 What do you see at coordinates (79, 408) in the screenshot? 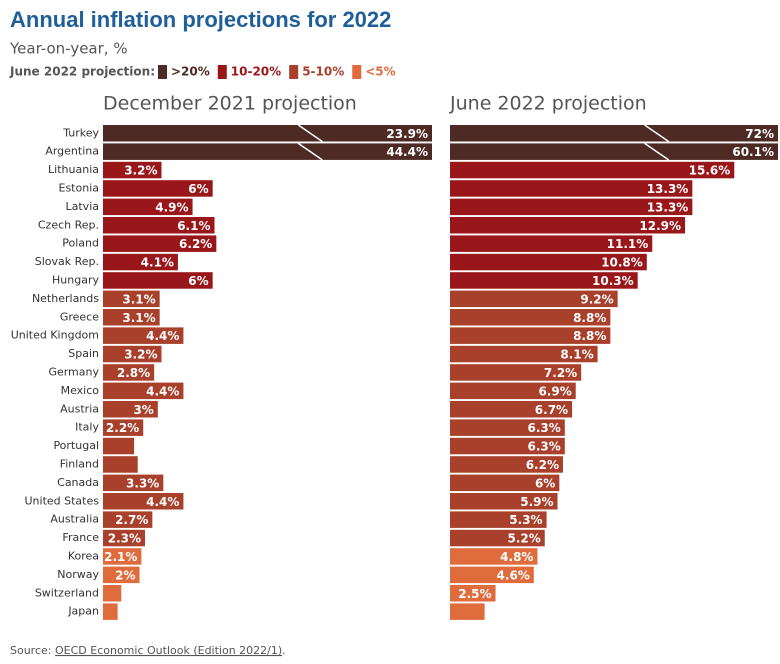
I see `category-label: Austria` at bounding box center [79, 408].